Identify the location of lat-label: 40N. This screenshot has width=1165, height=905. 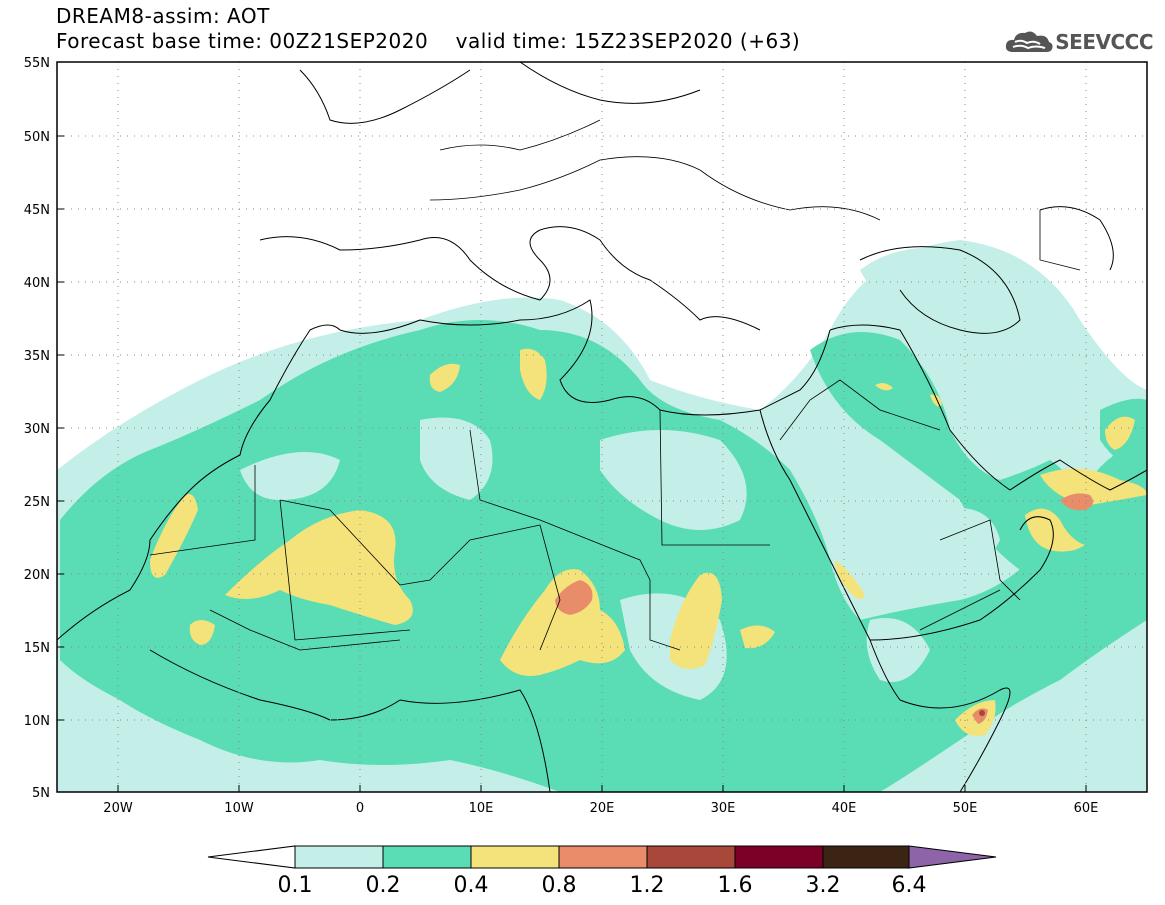
(37, 283).